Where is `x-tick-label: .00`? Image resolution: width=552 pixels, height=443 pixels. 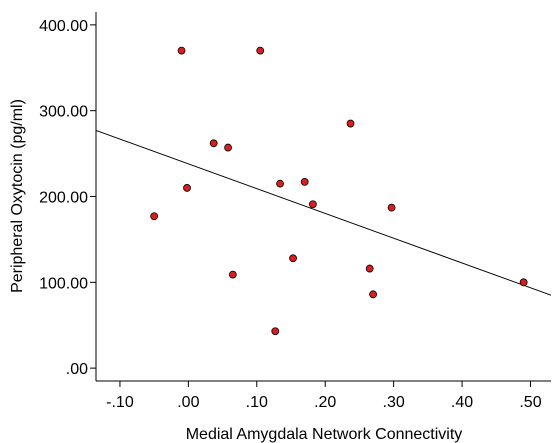
x-tick-label: .00 is located at coordinates (188, 402).